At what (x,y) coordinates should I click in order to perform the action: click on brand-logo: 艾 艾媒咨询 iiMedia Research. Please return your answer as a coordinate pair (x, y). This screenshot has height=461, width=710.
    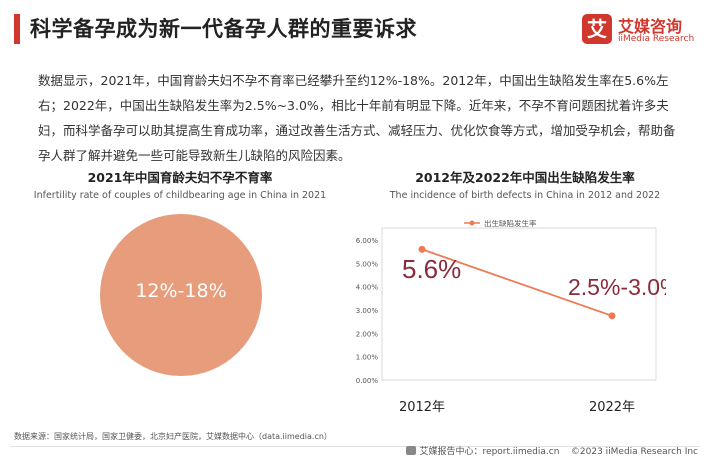
    Looking at the image, I should click on (642, 32).